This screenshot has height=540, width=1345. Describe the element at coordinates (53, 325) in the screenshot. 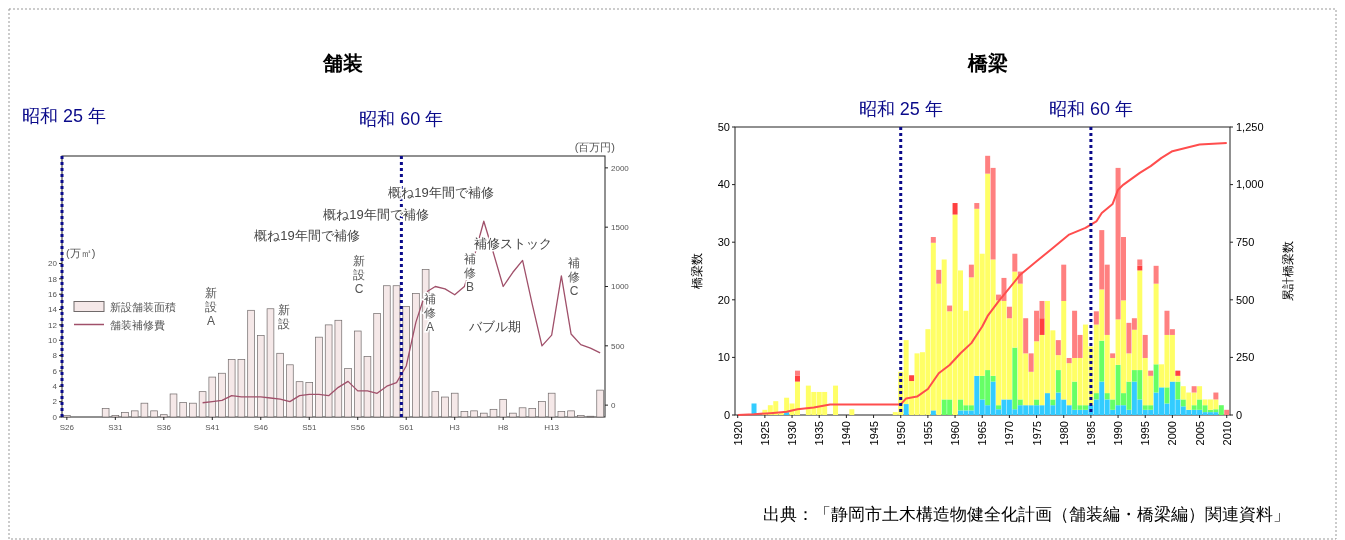

I see `y-tick-label: 12` at that location.